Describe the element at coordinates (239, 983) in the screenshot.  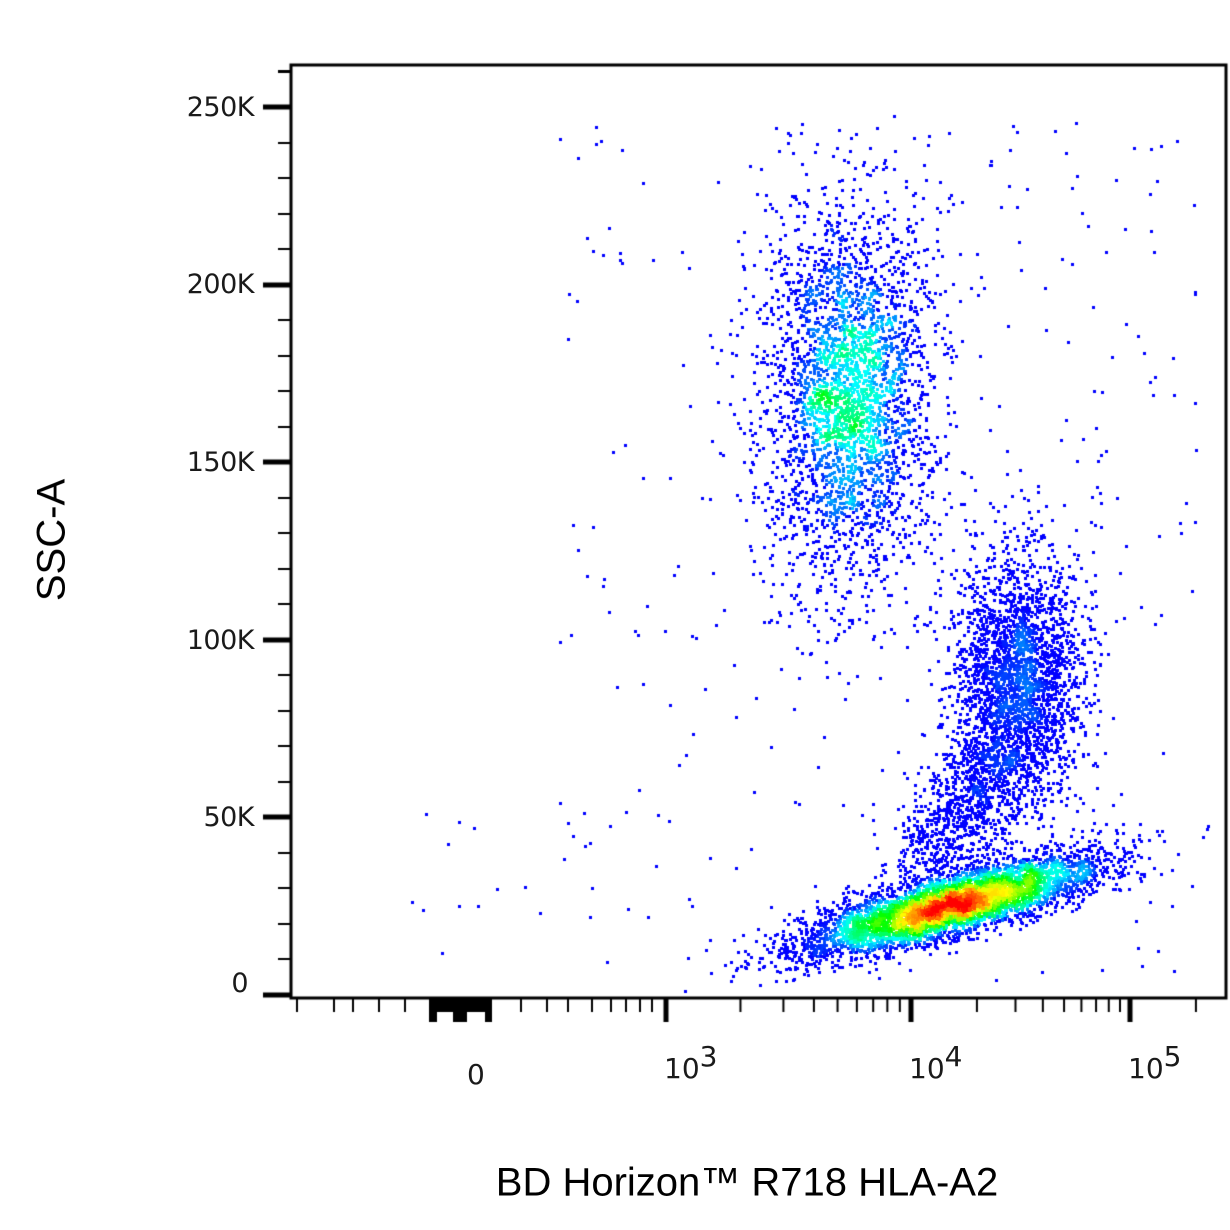
I see `y-tick-label-0: 0` at that location.